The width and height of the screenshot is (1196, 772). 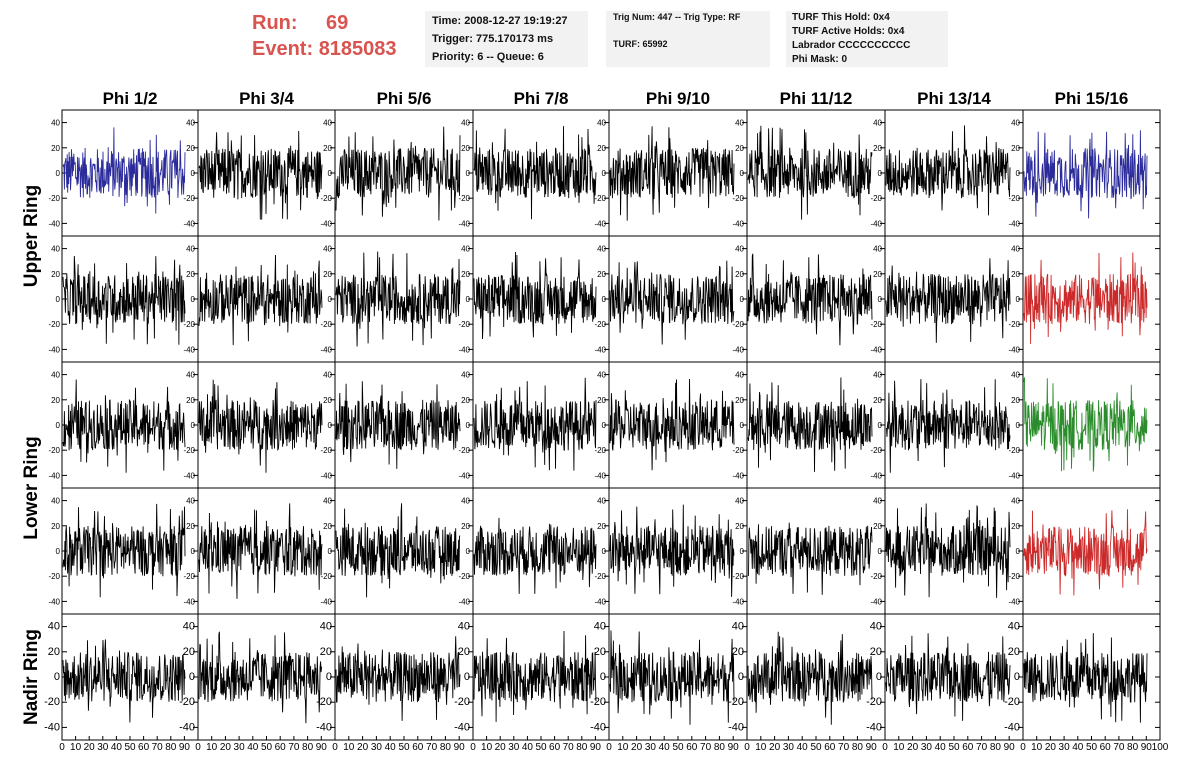 What do you see at coordinates (678, 98) in the screenshot?
I see `column-header: Phi 9/10` at bounding box center [678, 98].